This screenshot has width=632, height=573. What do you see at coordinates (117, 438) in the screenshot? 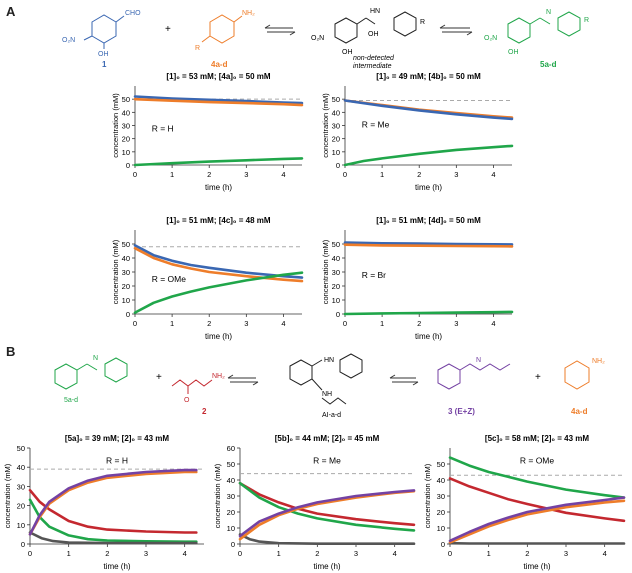
I see `chart-header: [5a]₀ = 39 mM; [2]₀ = 43 mM` at bounding box center [117, 438].